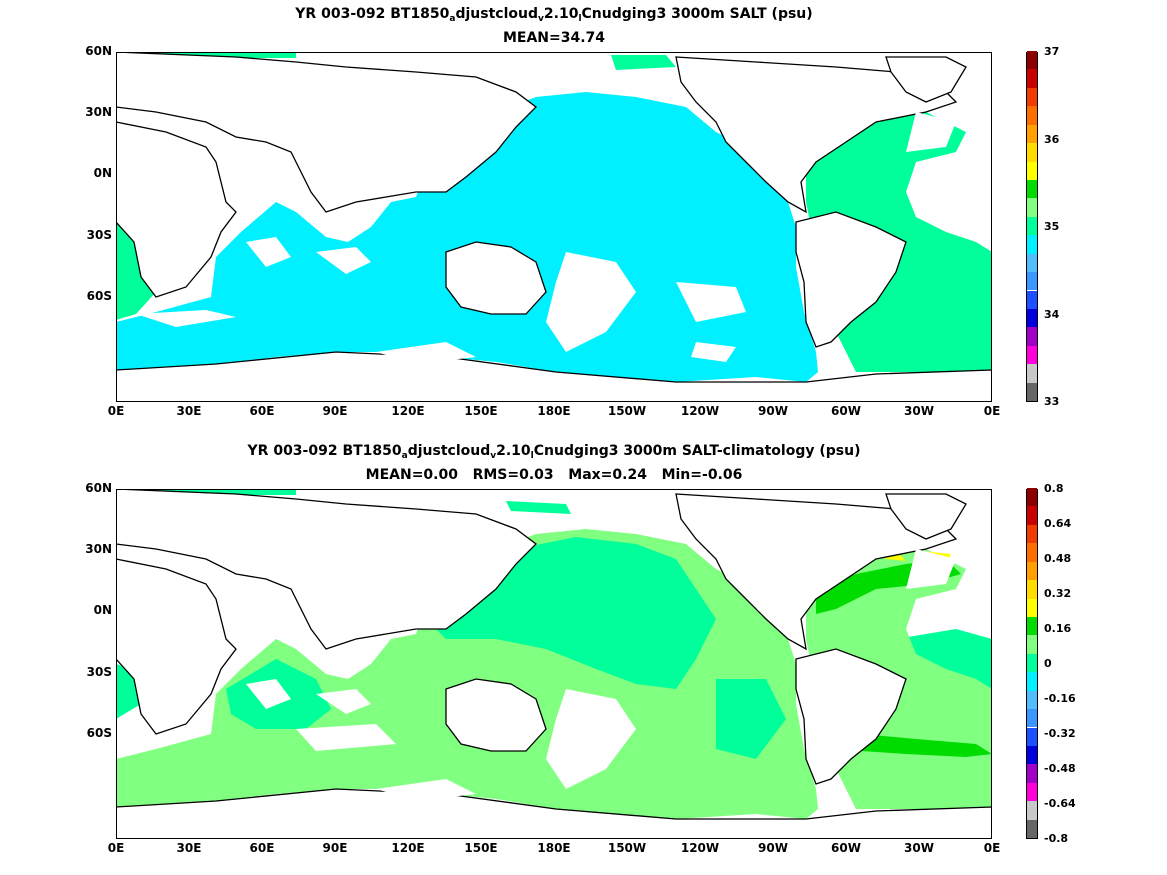 The width and height of the screenshot is (1167, 875). What do you see at coordinates (176, 209) in the screenshot?
I see `p1-land-africa` at bounding box center [176, 209].